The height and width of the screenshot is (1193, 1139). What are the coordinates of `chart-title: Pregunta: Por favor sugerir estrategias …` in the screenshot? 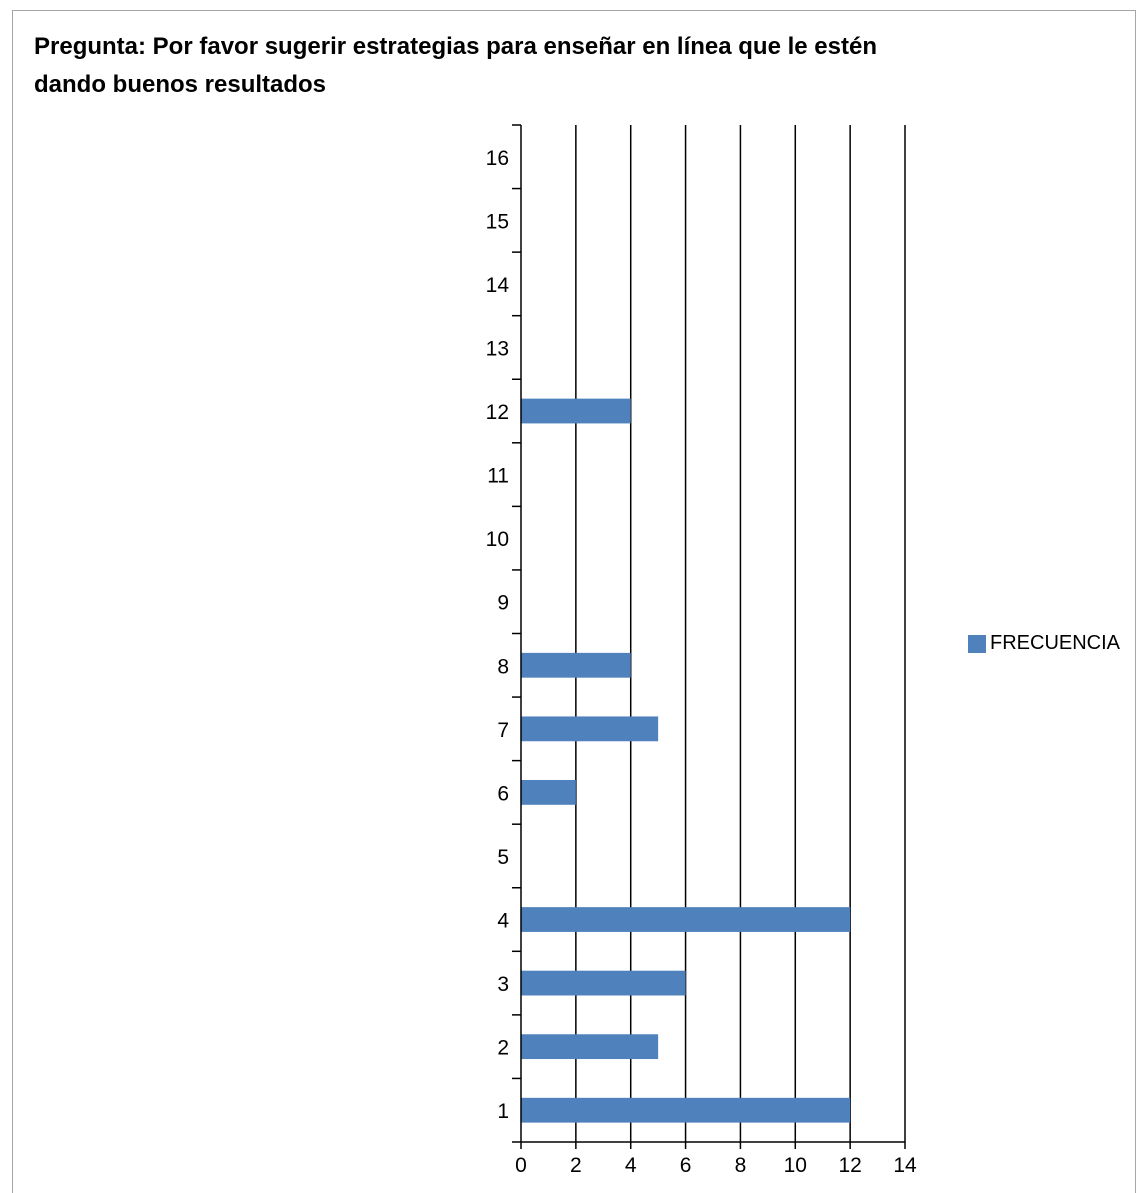 It's located at (455, 65).